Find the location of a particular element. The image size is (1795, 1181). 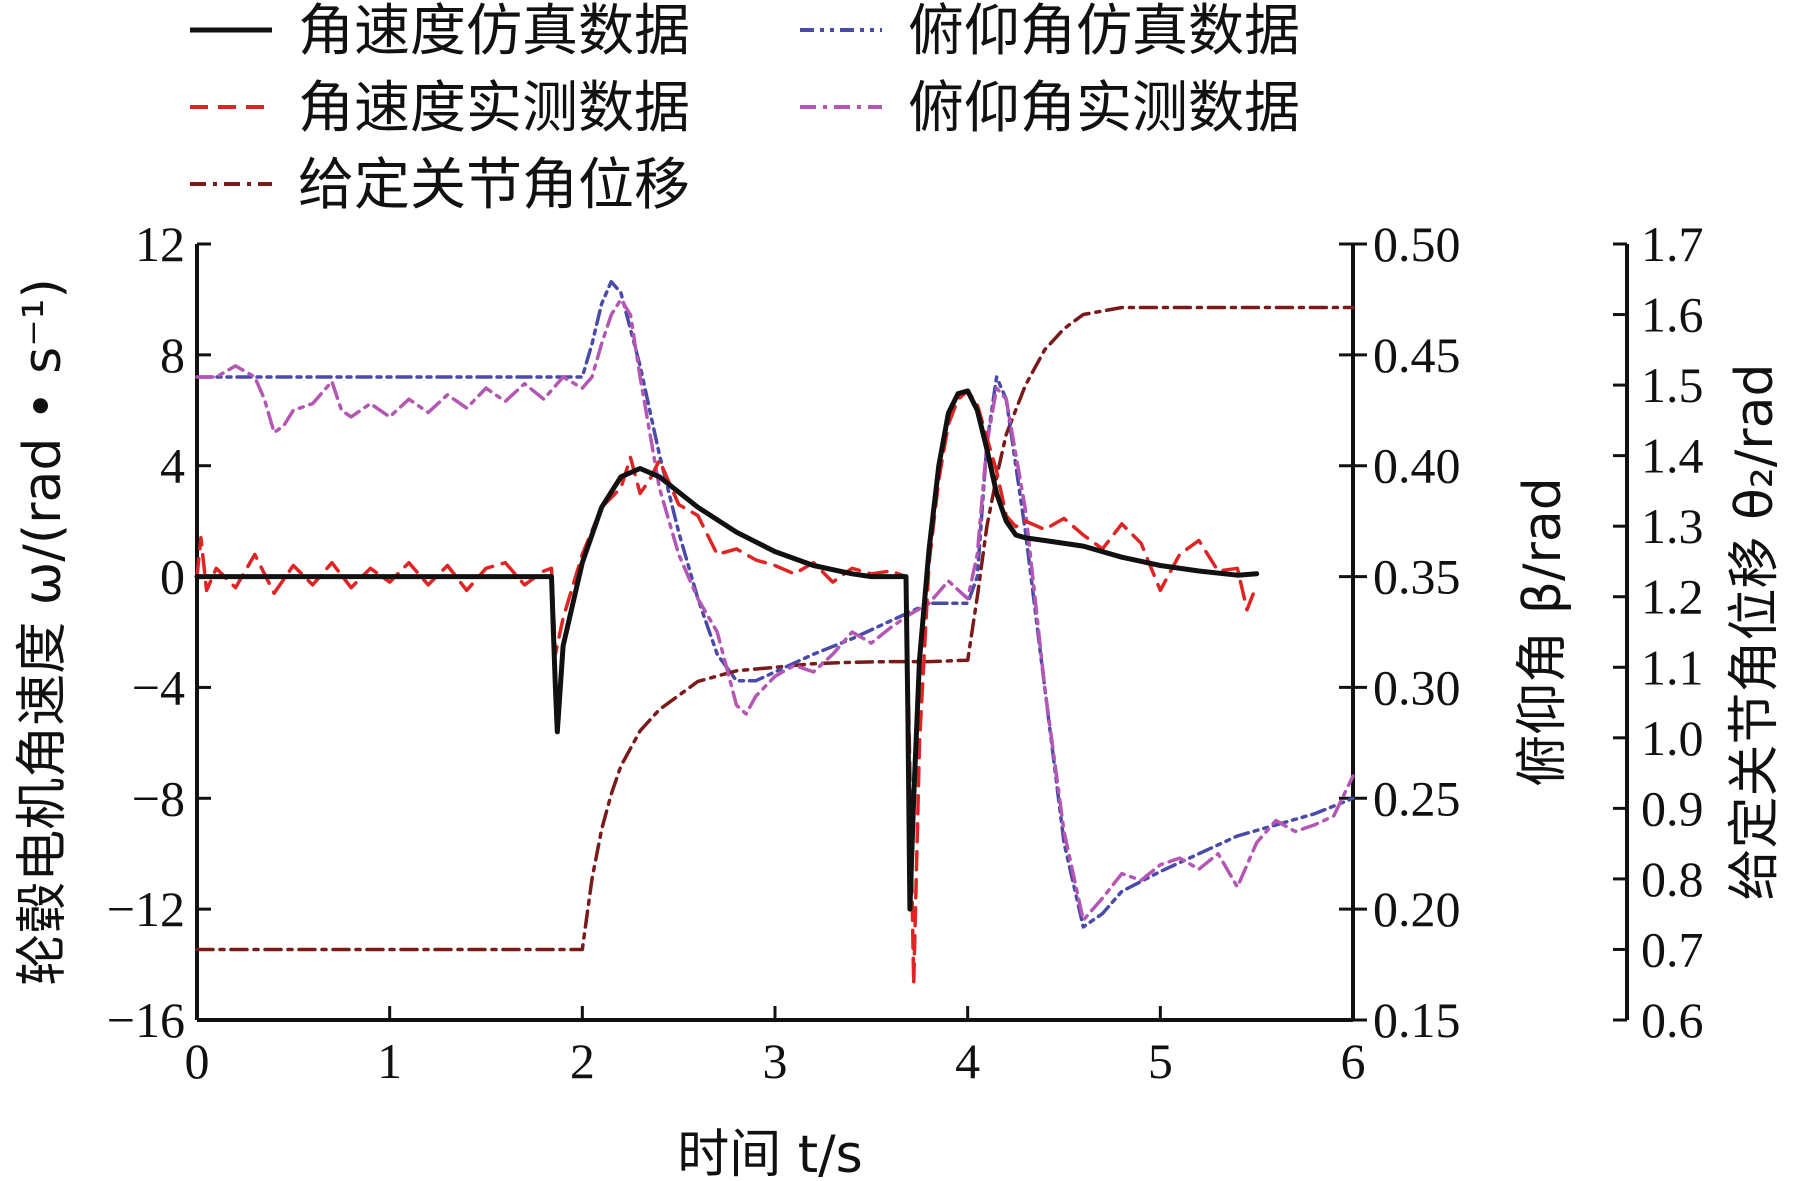

left-y-tick-label: 12 is located at coordinates (160, 244).